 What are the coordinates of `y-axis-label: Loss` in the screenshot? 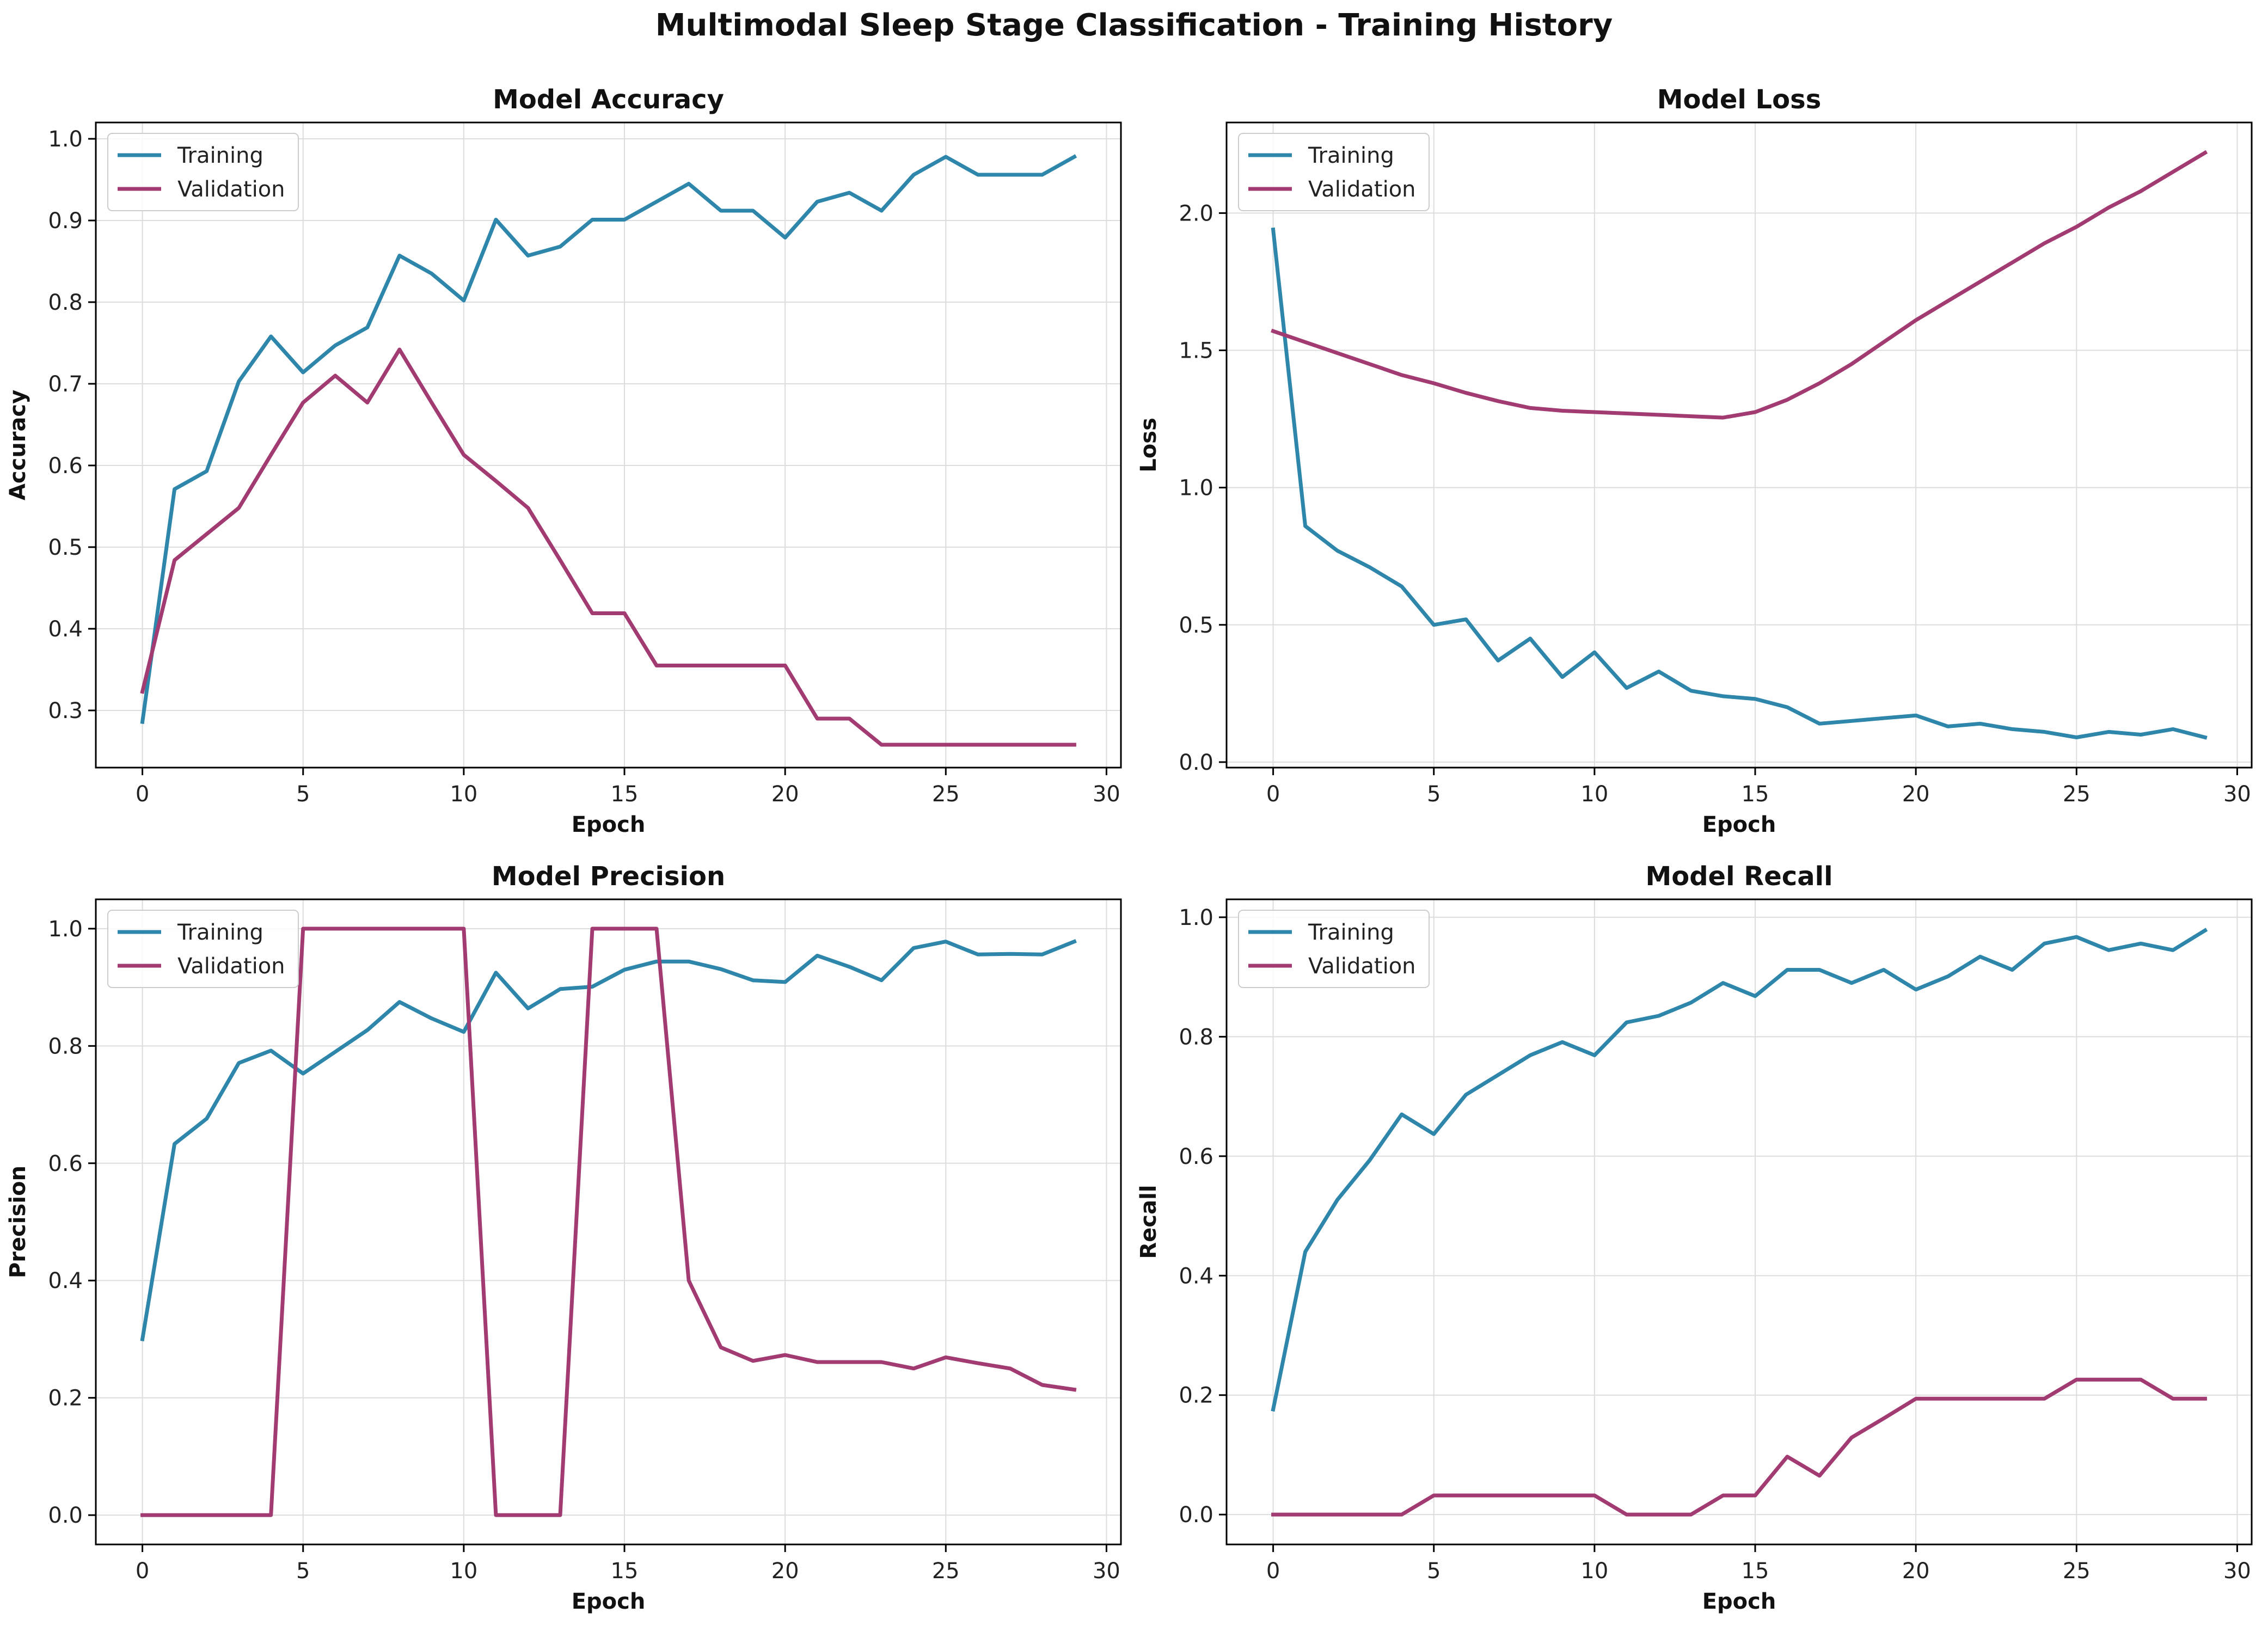 It's located at (1148, 445).